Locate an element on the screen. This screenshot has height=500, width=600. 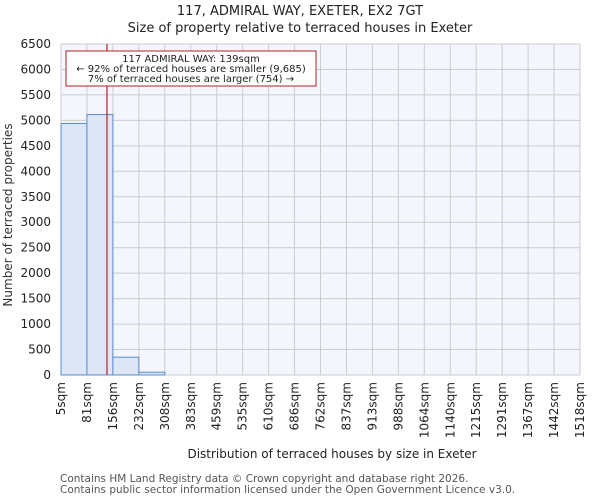
y-tick-label: 5500 is located at coordinates (35, 95).